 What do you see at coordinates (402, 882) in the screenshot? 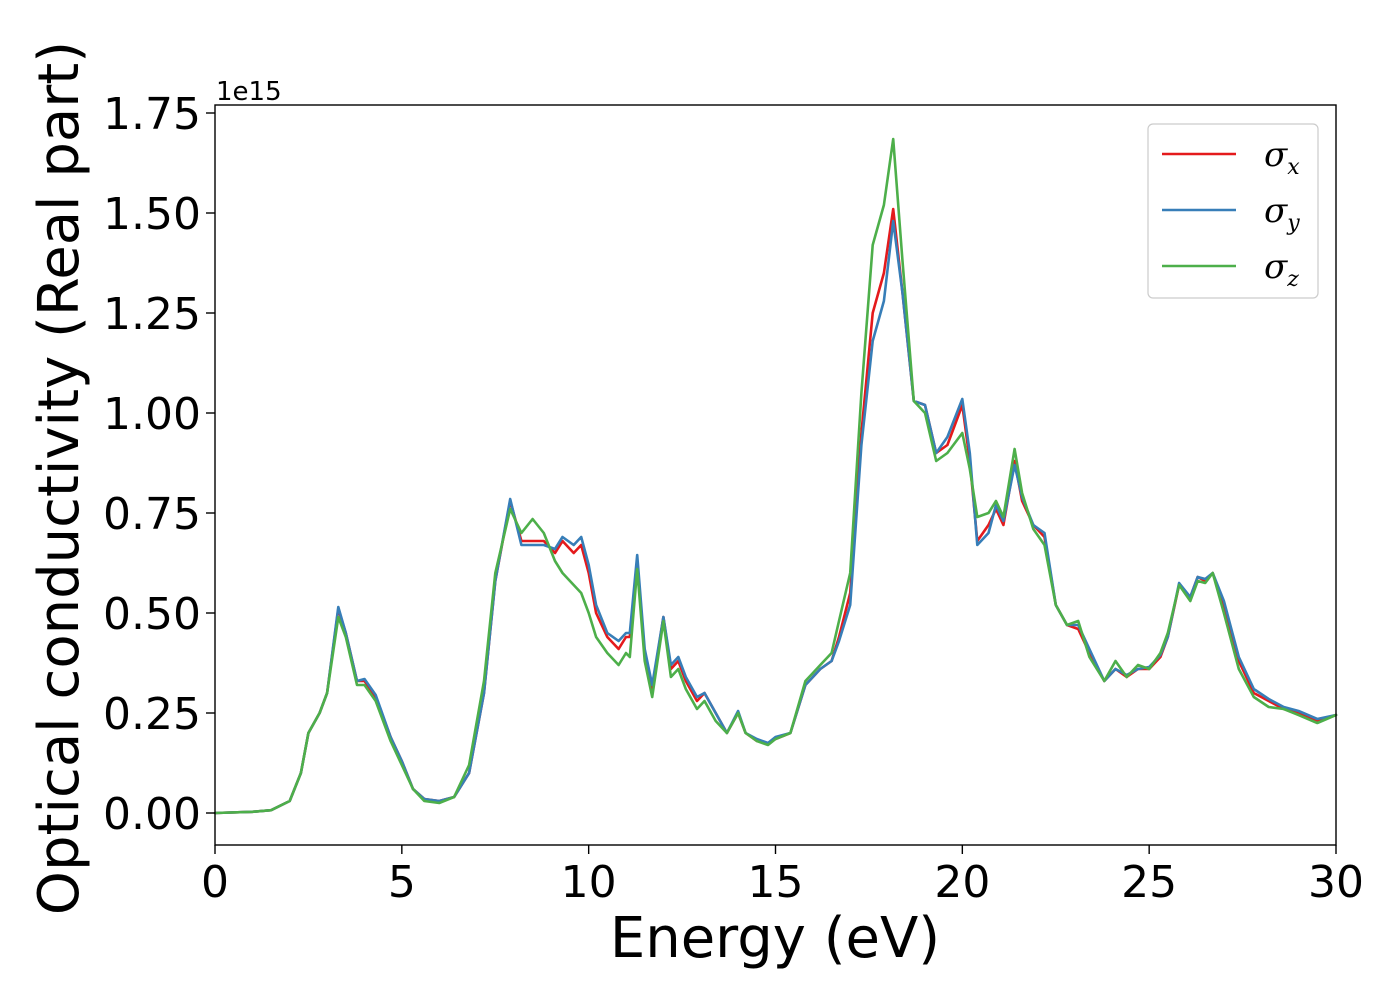
I see `x-tick-label: 5` at bounding box center [402, 882].